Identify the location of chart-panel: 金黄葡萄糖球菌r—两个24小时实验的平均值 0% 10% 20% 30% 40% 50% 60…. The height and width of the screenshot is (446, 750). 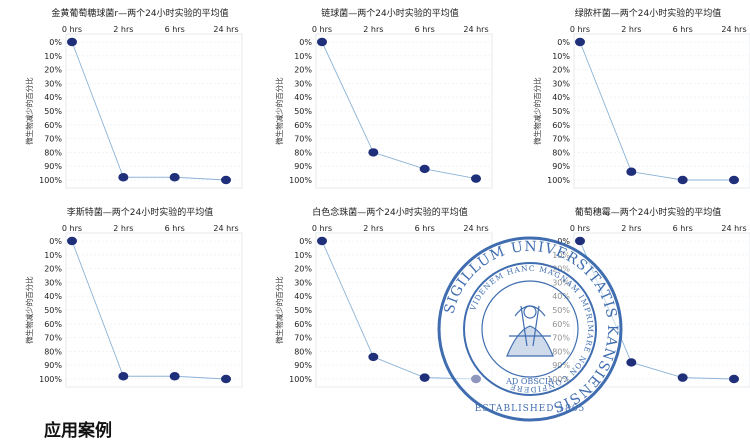
(135, 105).